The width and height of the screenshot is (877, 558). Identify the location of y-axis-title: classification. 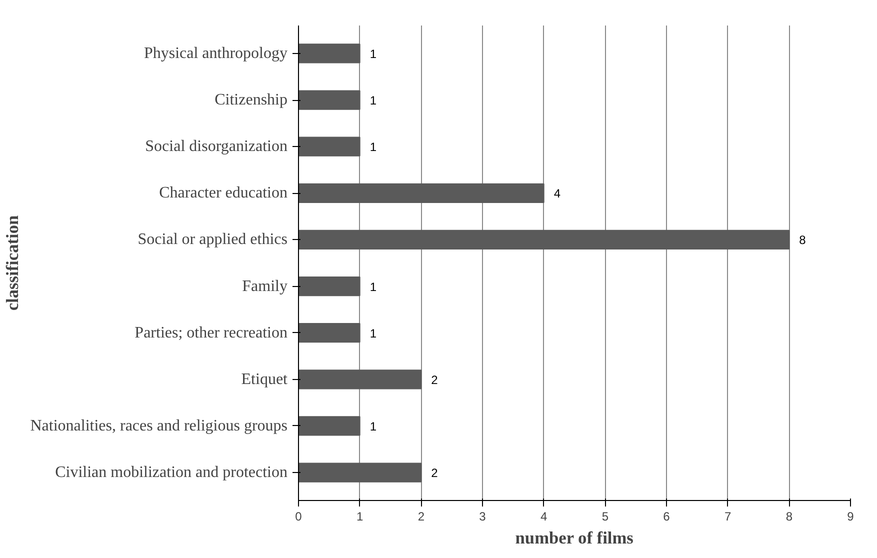
(12, 262).